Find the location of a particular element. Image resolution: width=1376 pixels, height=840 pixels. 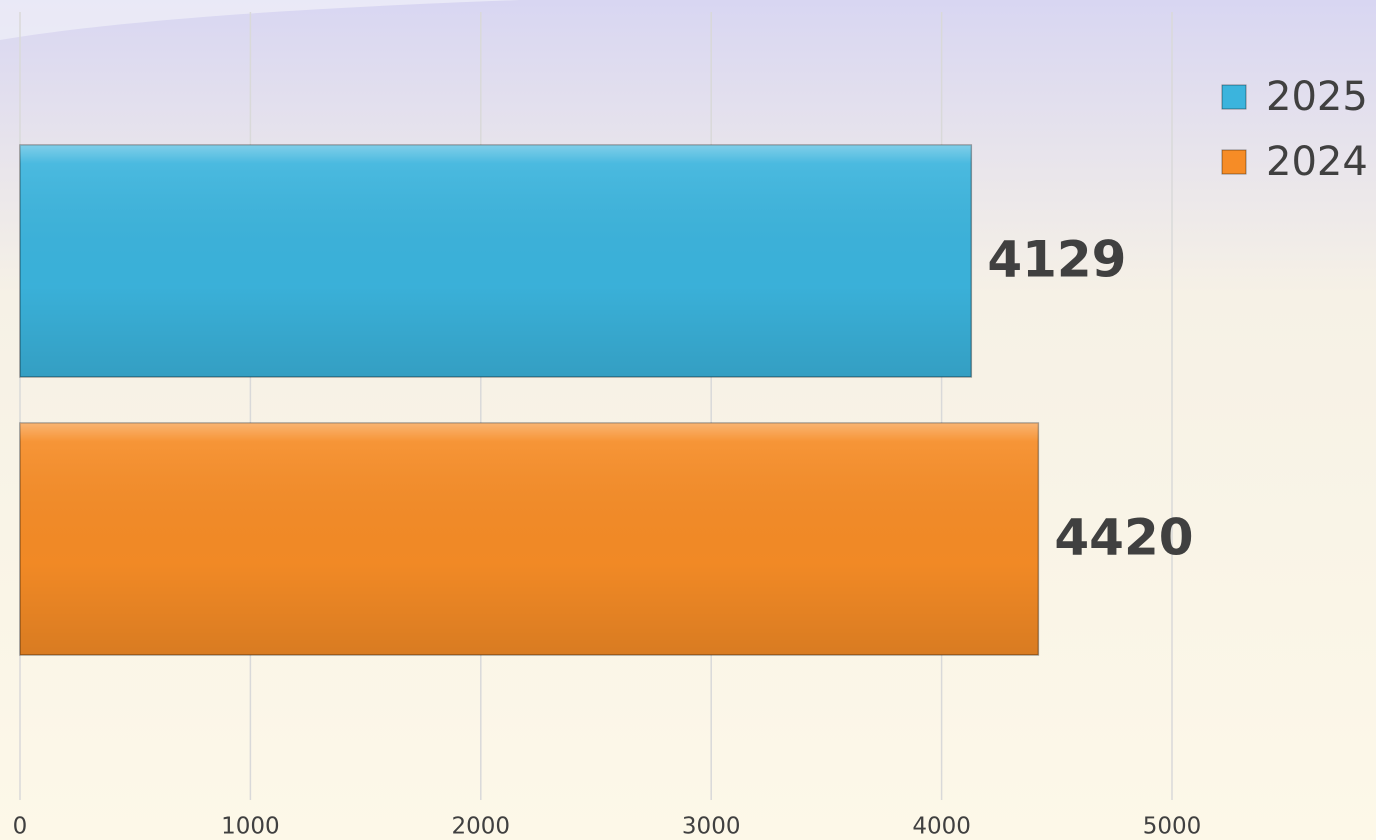

x-tick-label: 2000 is located at coordinates (481, 827).